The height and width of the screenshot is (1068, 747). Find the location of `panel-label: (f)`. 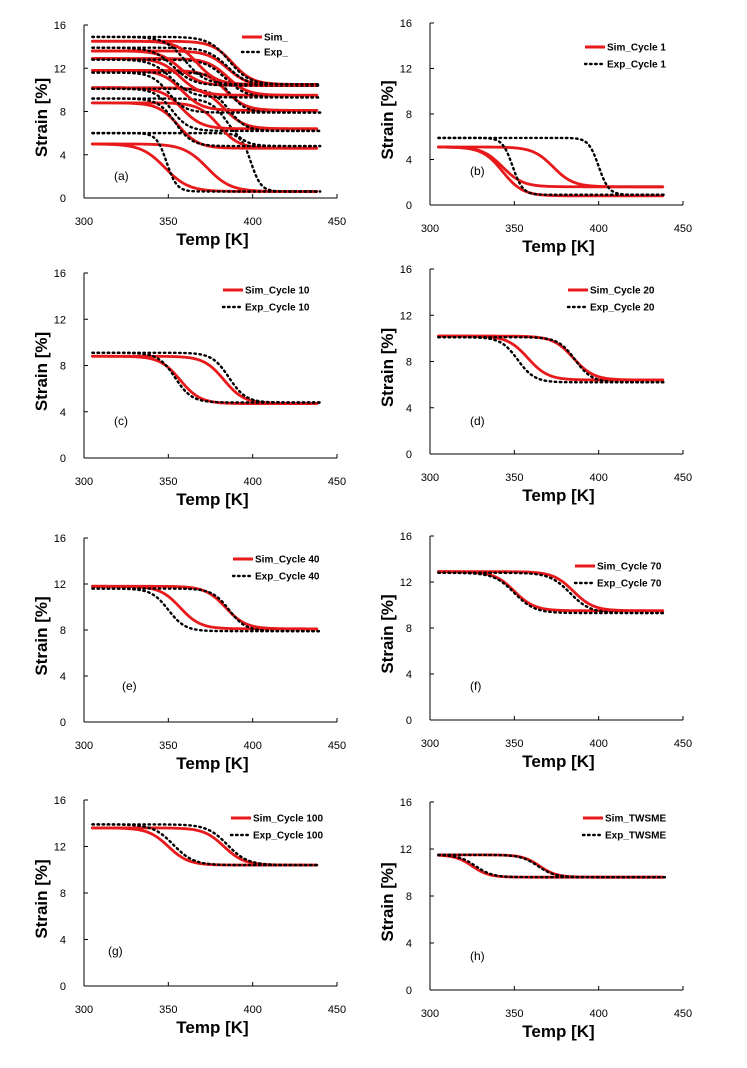

panel-label: (f) is located at coordinates (475, 686).